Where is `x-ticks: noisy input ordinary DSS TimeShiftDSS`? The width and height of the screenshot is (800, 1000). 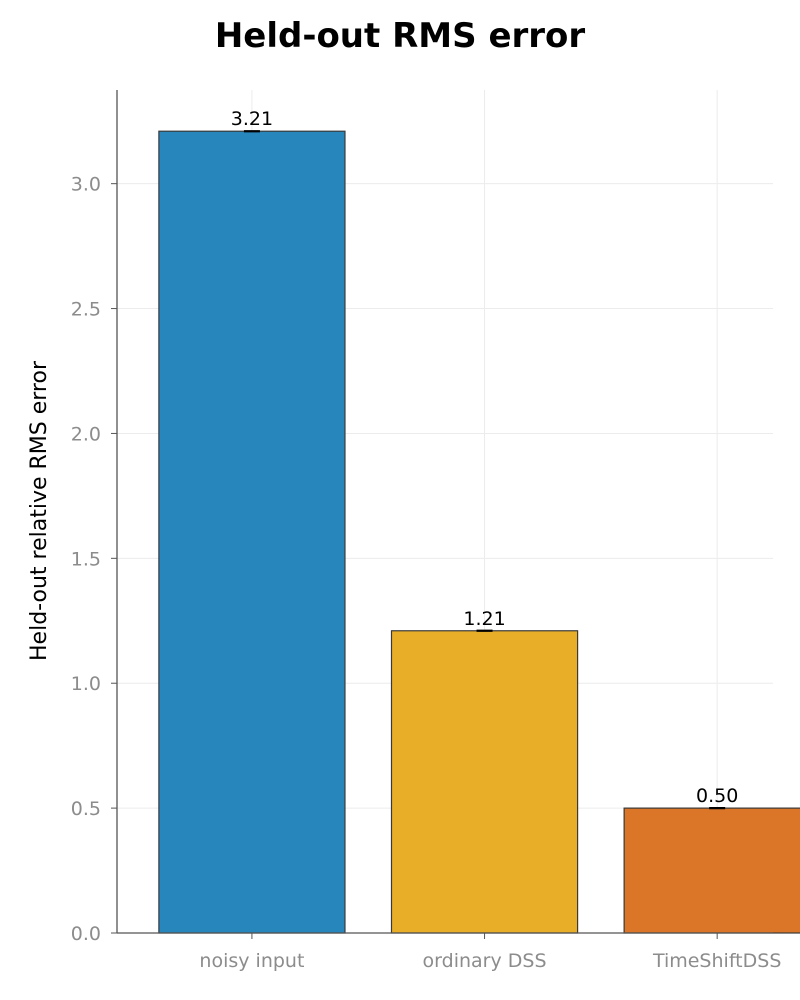
x-ticks: noisy input ordinary DSS TimeShiftDSS is located at coordinates (490, 952).